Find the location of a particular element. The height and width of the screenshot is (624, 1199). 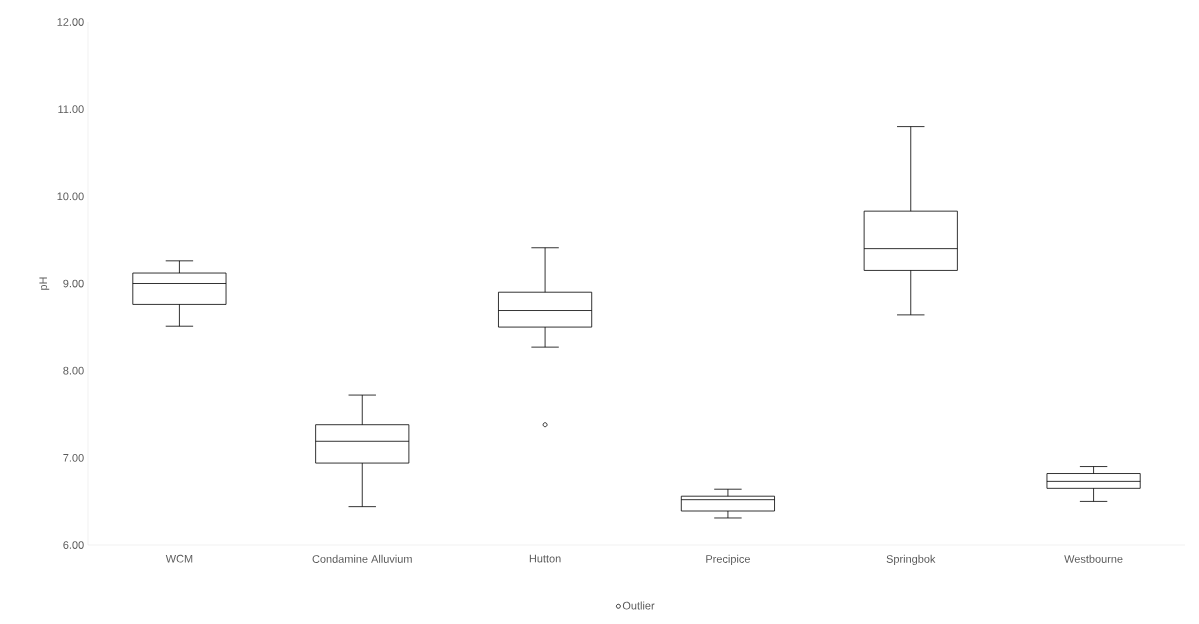

y-tick-label: 10.00 is located at coordinates (70, 196).